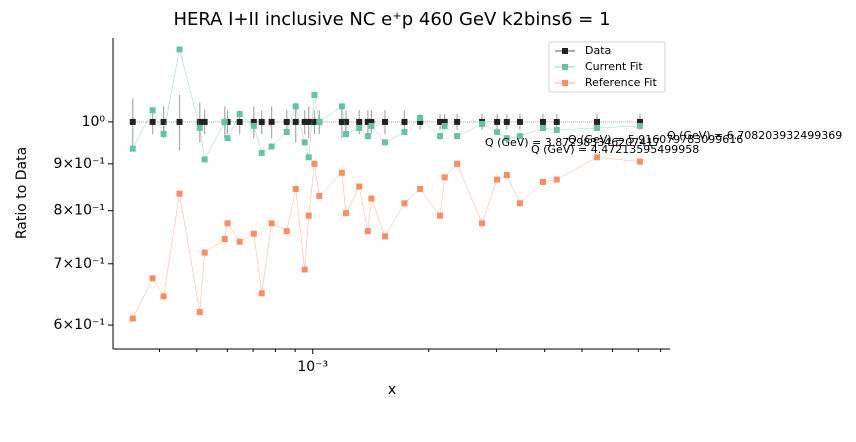  Describe the element at coordinates (79, 264) in the screenshot. I see `y-tick-label: 7×10⁻¹` at that location.